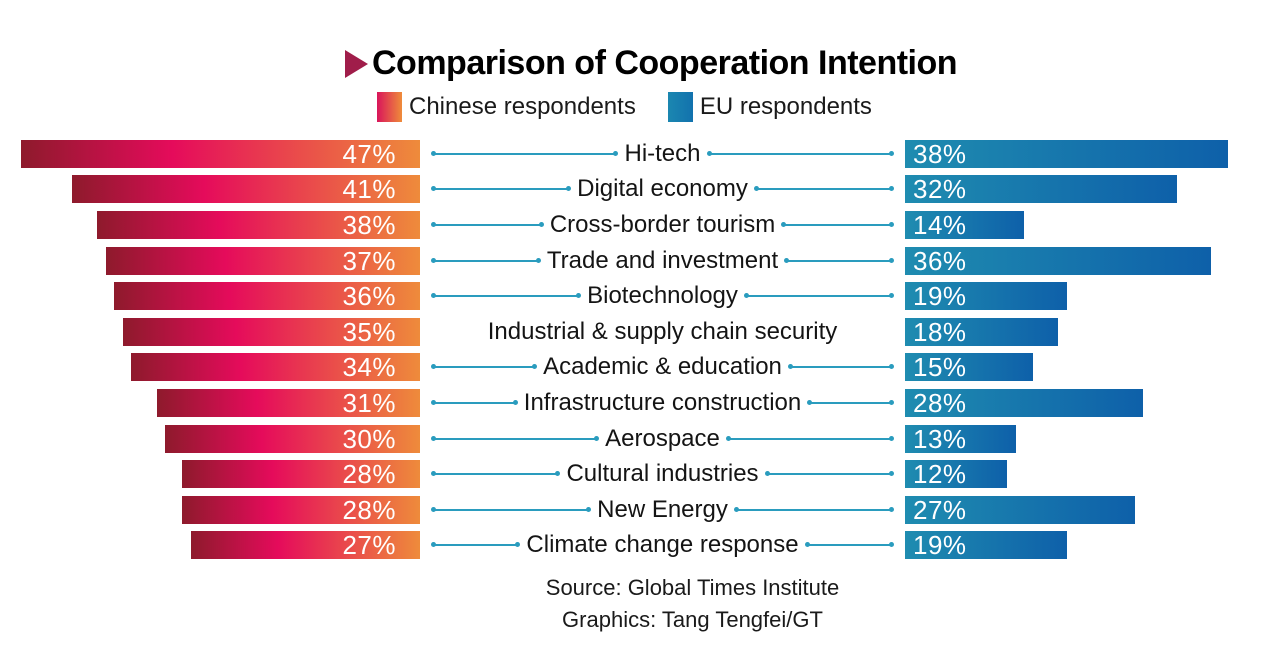 Image resolution: width=1267 pixels, height=662 pixels. I want to click on eu-value-label: 36%, so click(940, 260).